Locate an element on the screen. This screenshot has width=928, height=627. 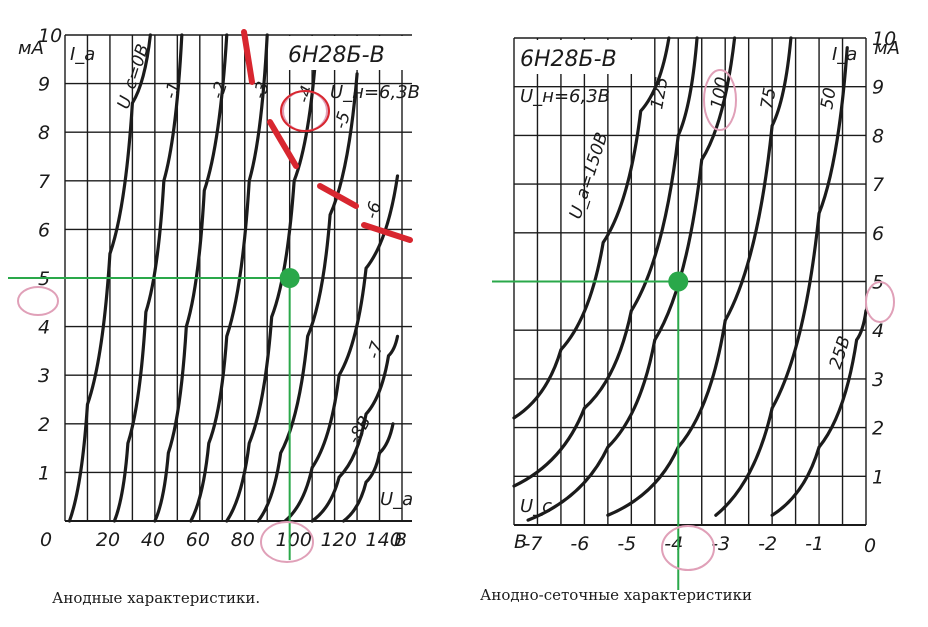
series-label: 75 is located at coordinates (768, 98).